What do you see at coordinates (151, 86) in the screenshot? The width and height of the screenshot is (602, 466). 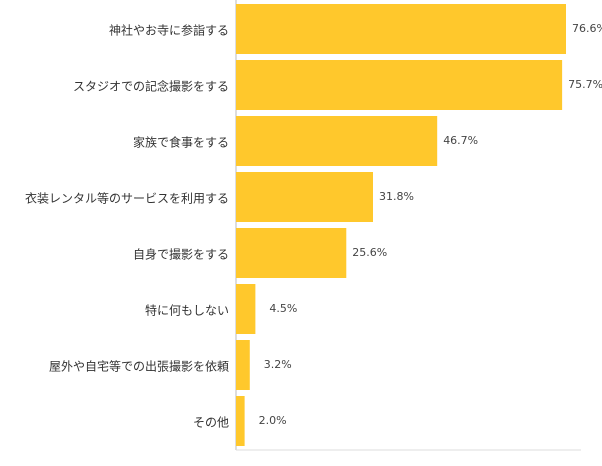 I see `category-label: スタジオでの記念撮影をする` at bounding box center [151, 86].